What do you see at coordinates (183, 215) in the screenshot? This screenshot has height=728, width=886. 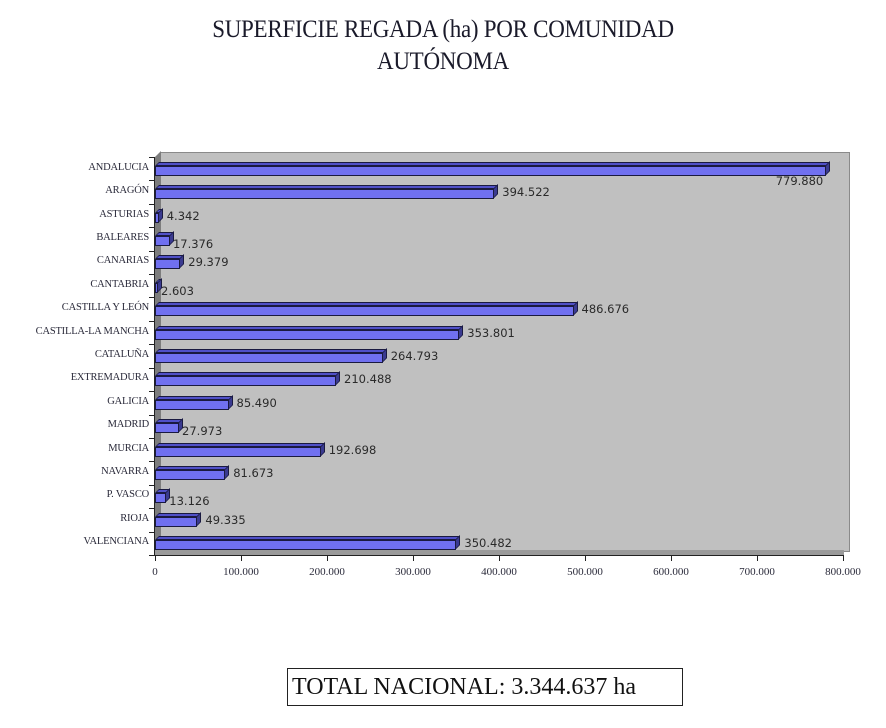 I see `value-label: 4.342` at bounding box center [183, 215].